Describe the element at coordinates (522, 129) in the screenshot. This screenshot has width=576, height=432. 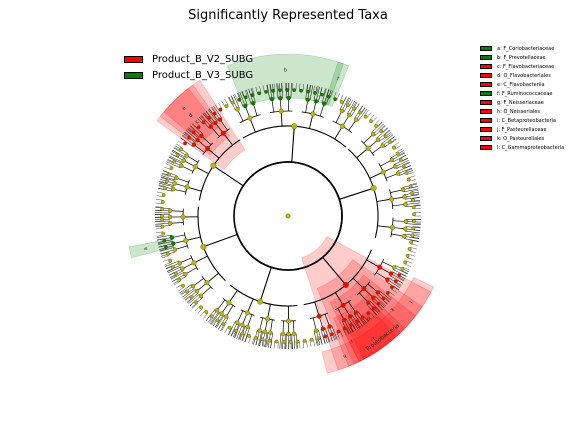
I see `clade-legend-entry: j: F_Pasteurellaceae` at that location.